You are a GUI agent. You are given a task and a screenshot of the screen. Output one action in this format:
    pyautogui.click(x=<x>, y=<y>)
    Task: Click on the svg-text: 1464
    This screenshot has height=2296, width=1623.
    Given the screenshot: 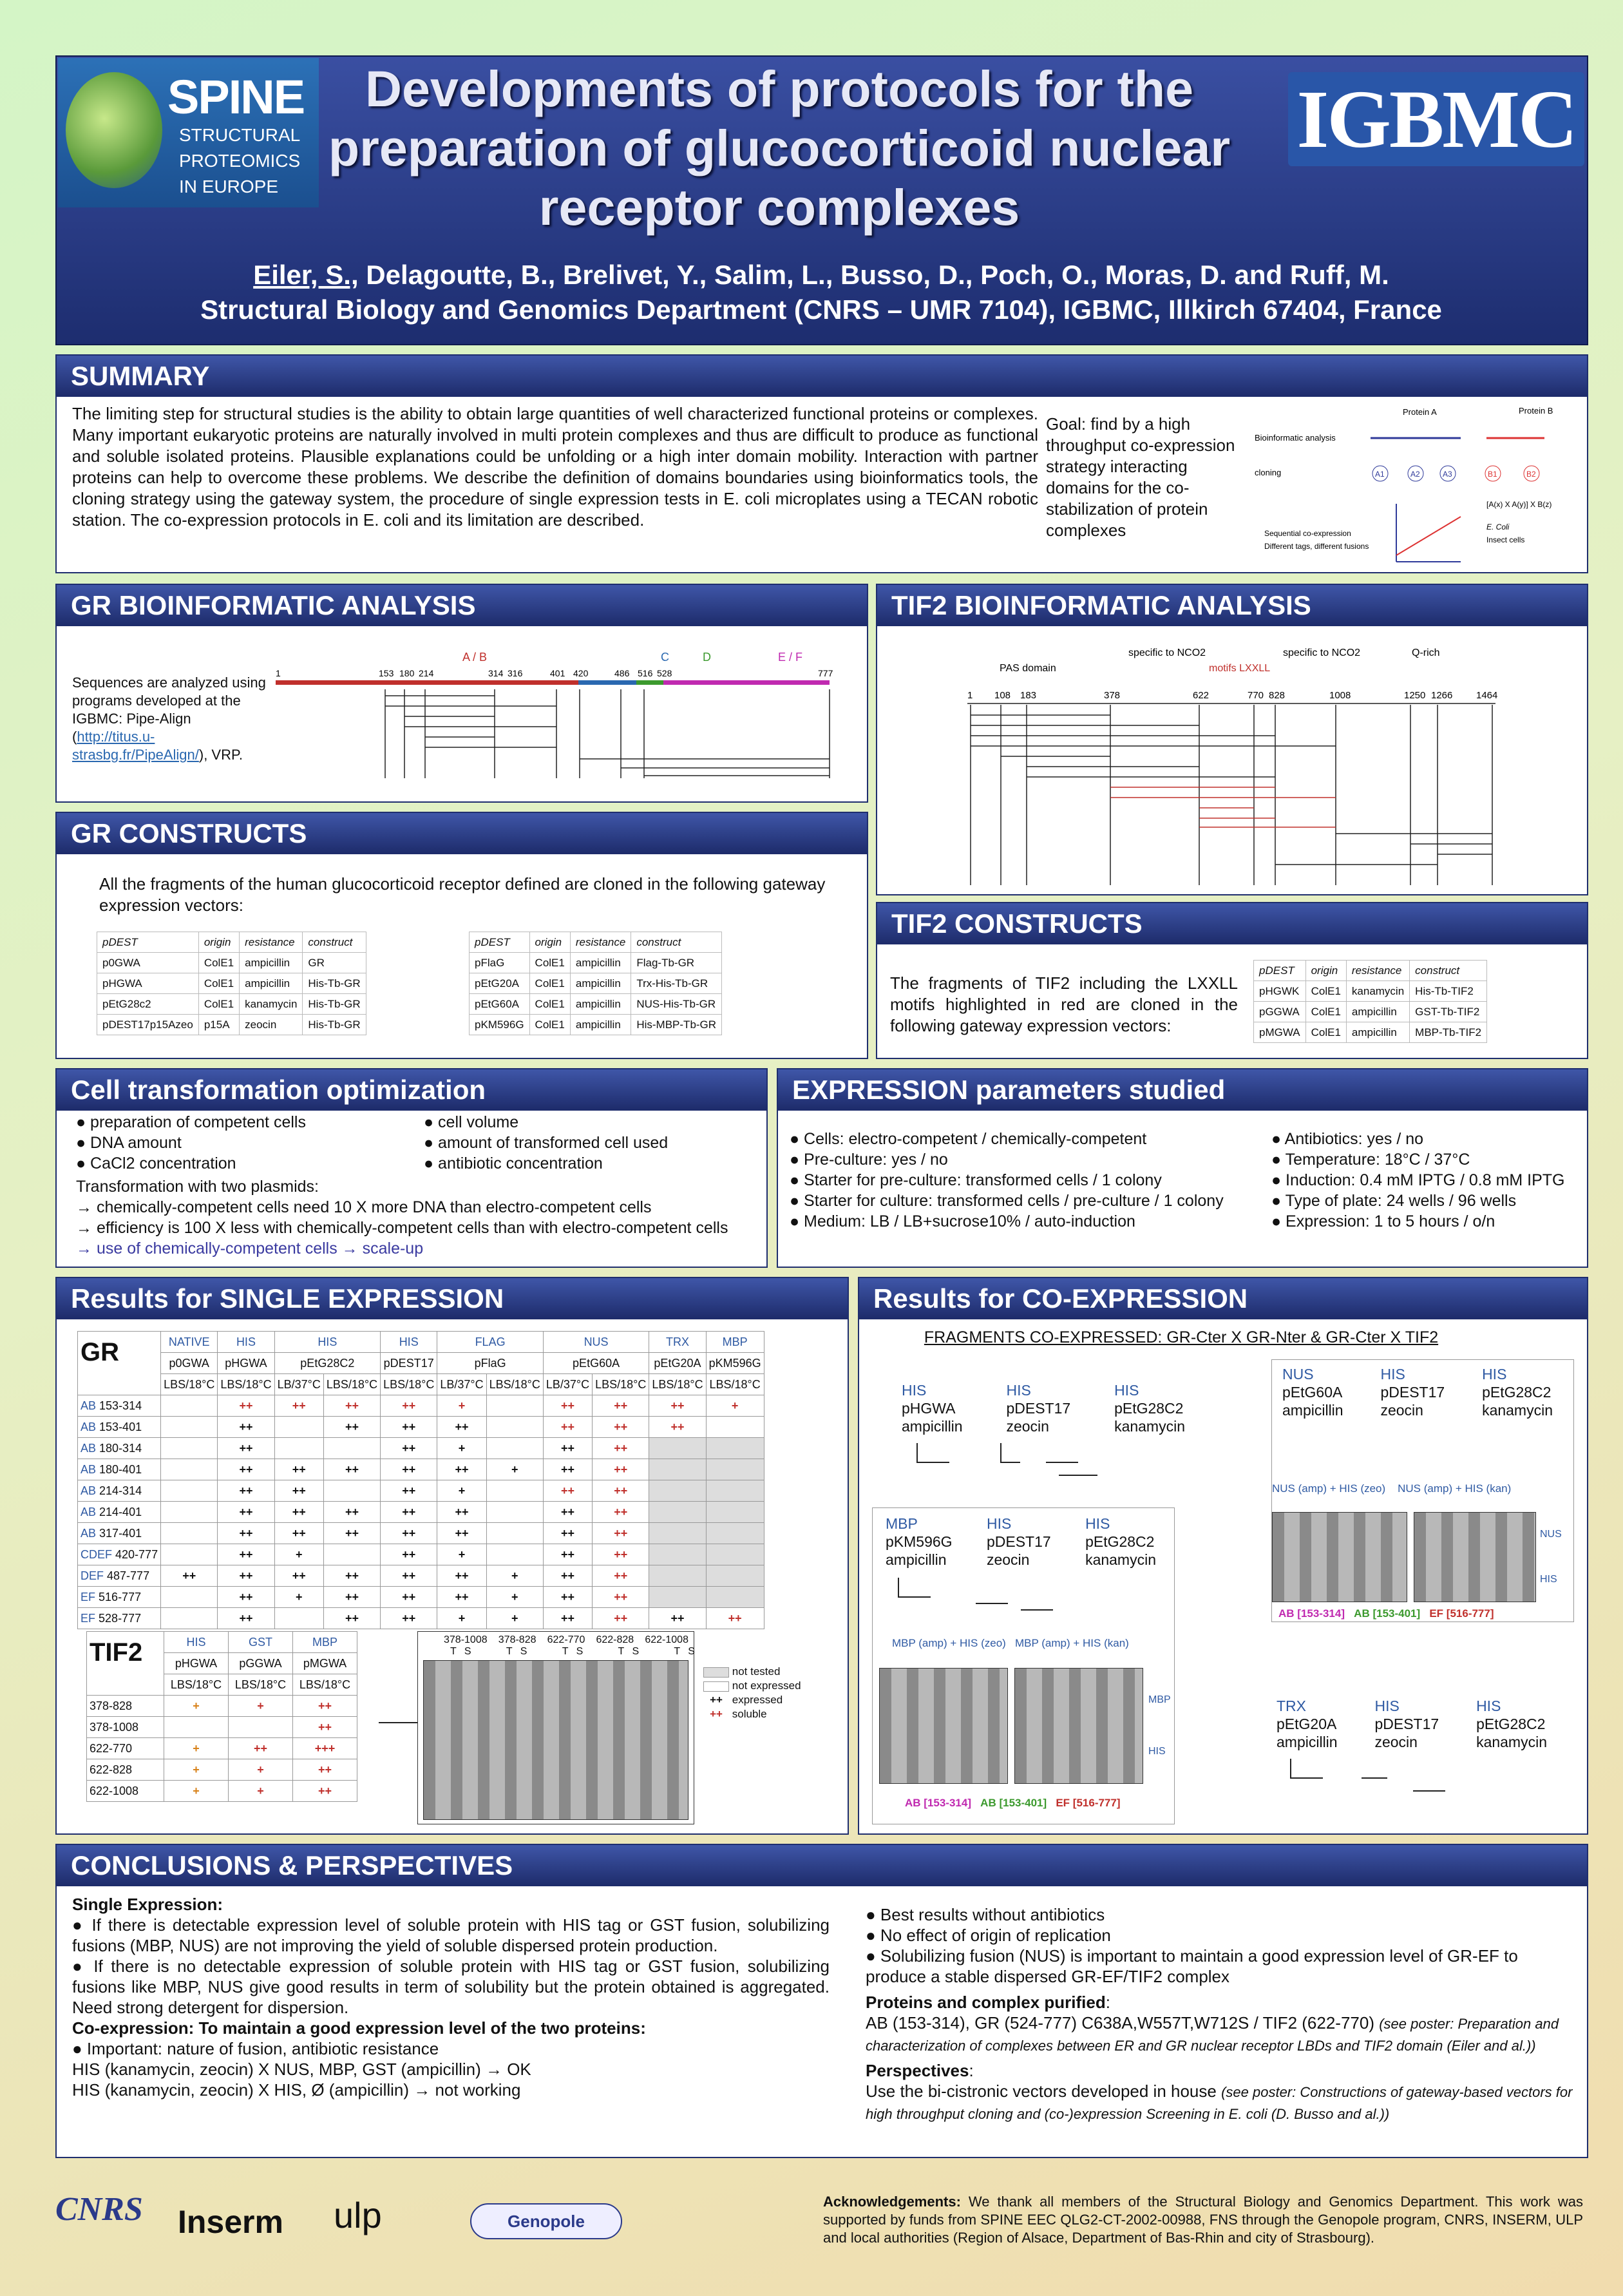 What is the action you would take?
    pyautogui.click(x=1486, y=695)
    